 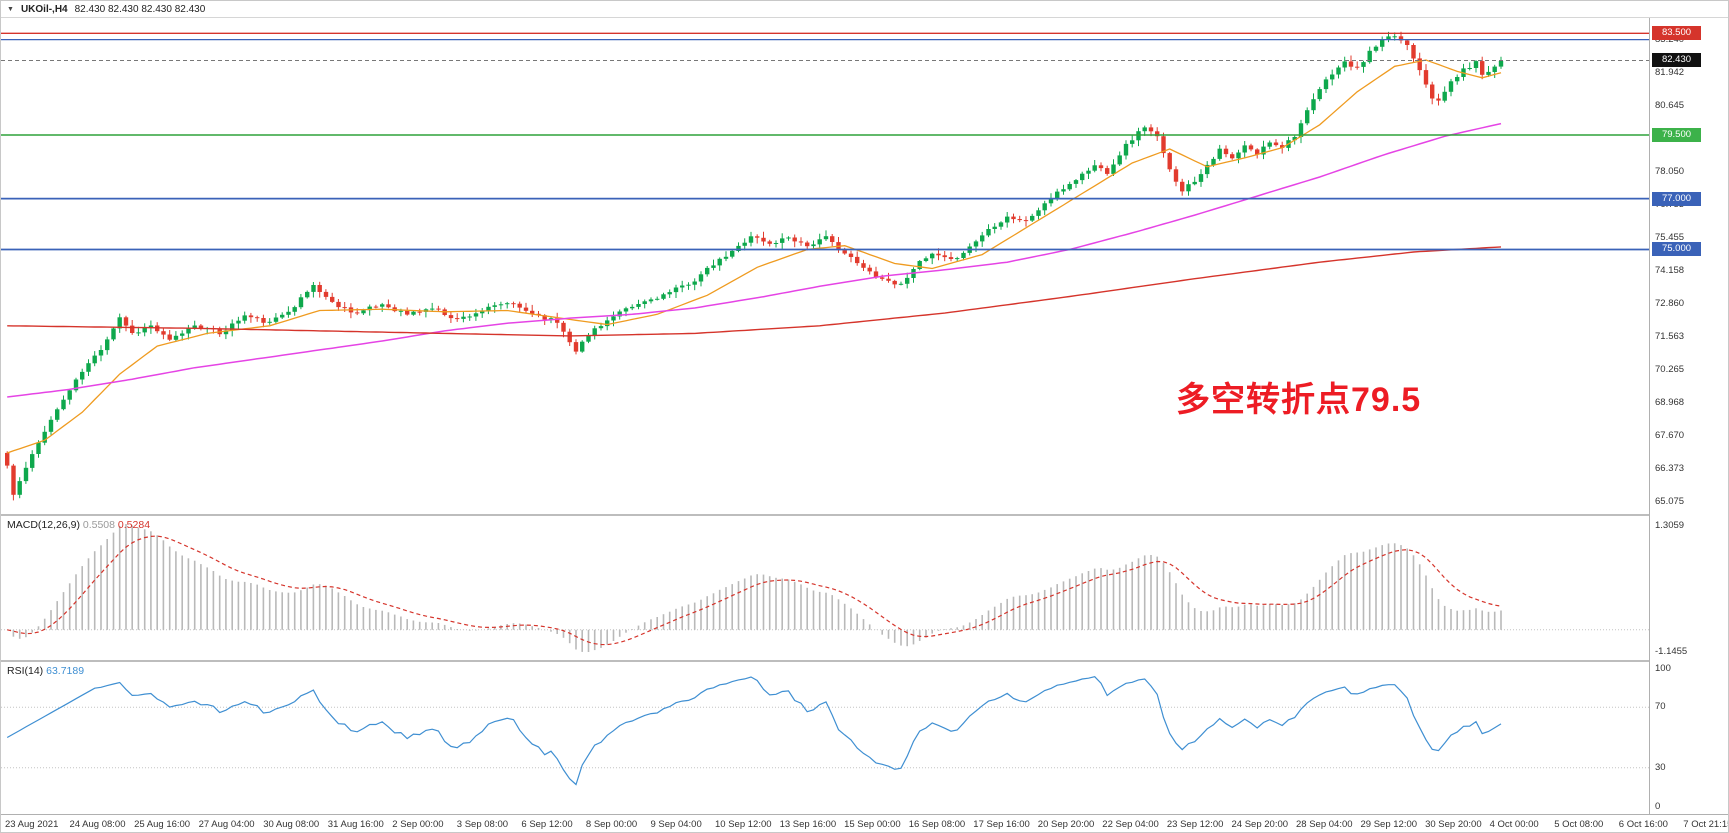 What do you see at coordinates (1670, 525) in the screenshot?
I see `macd-axis-max: 1.3059` at bounding box center [1670, 525].